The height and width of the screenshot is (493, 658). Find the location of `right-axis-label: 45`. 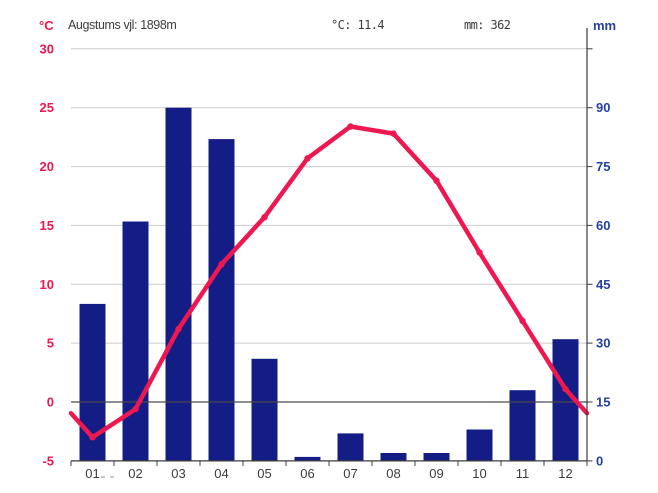

right-axis-label: 45 is located at coordinates (603, 284).